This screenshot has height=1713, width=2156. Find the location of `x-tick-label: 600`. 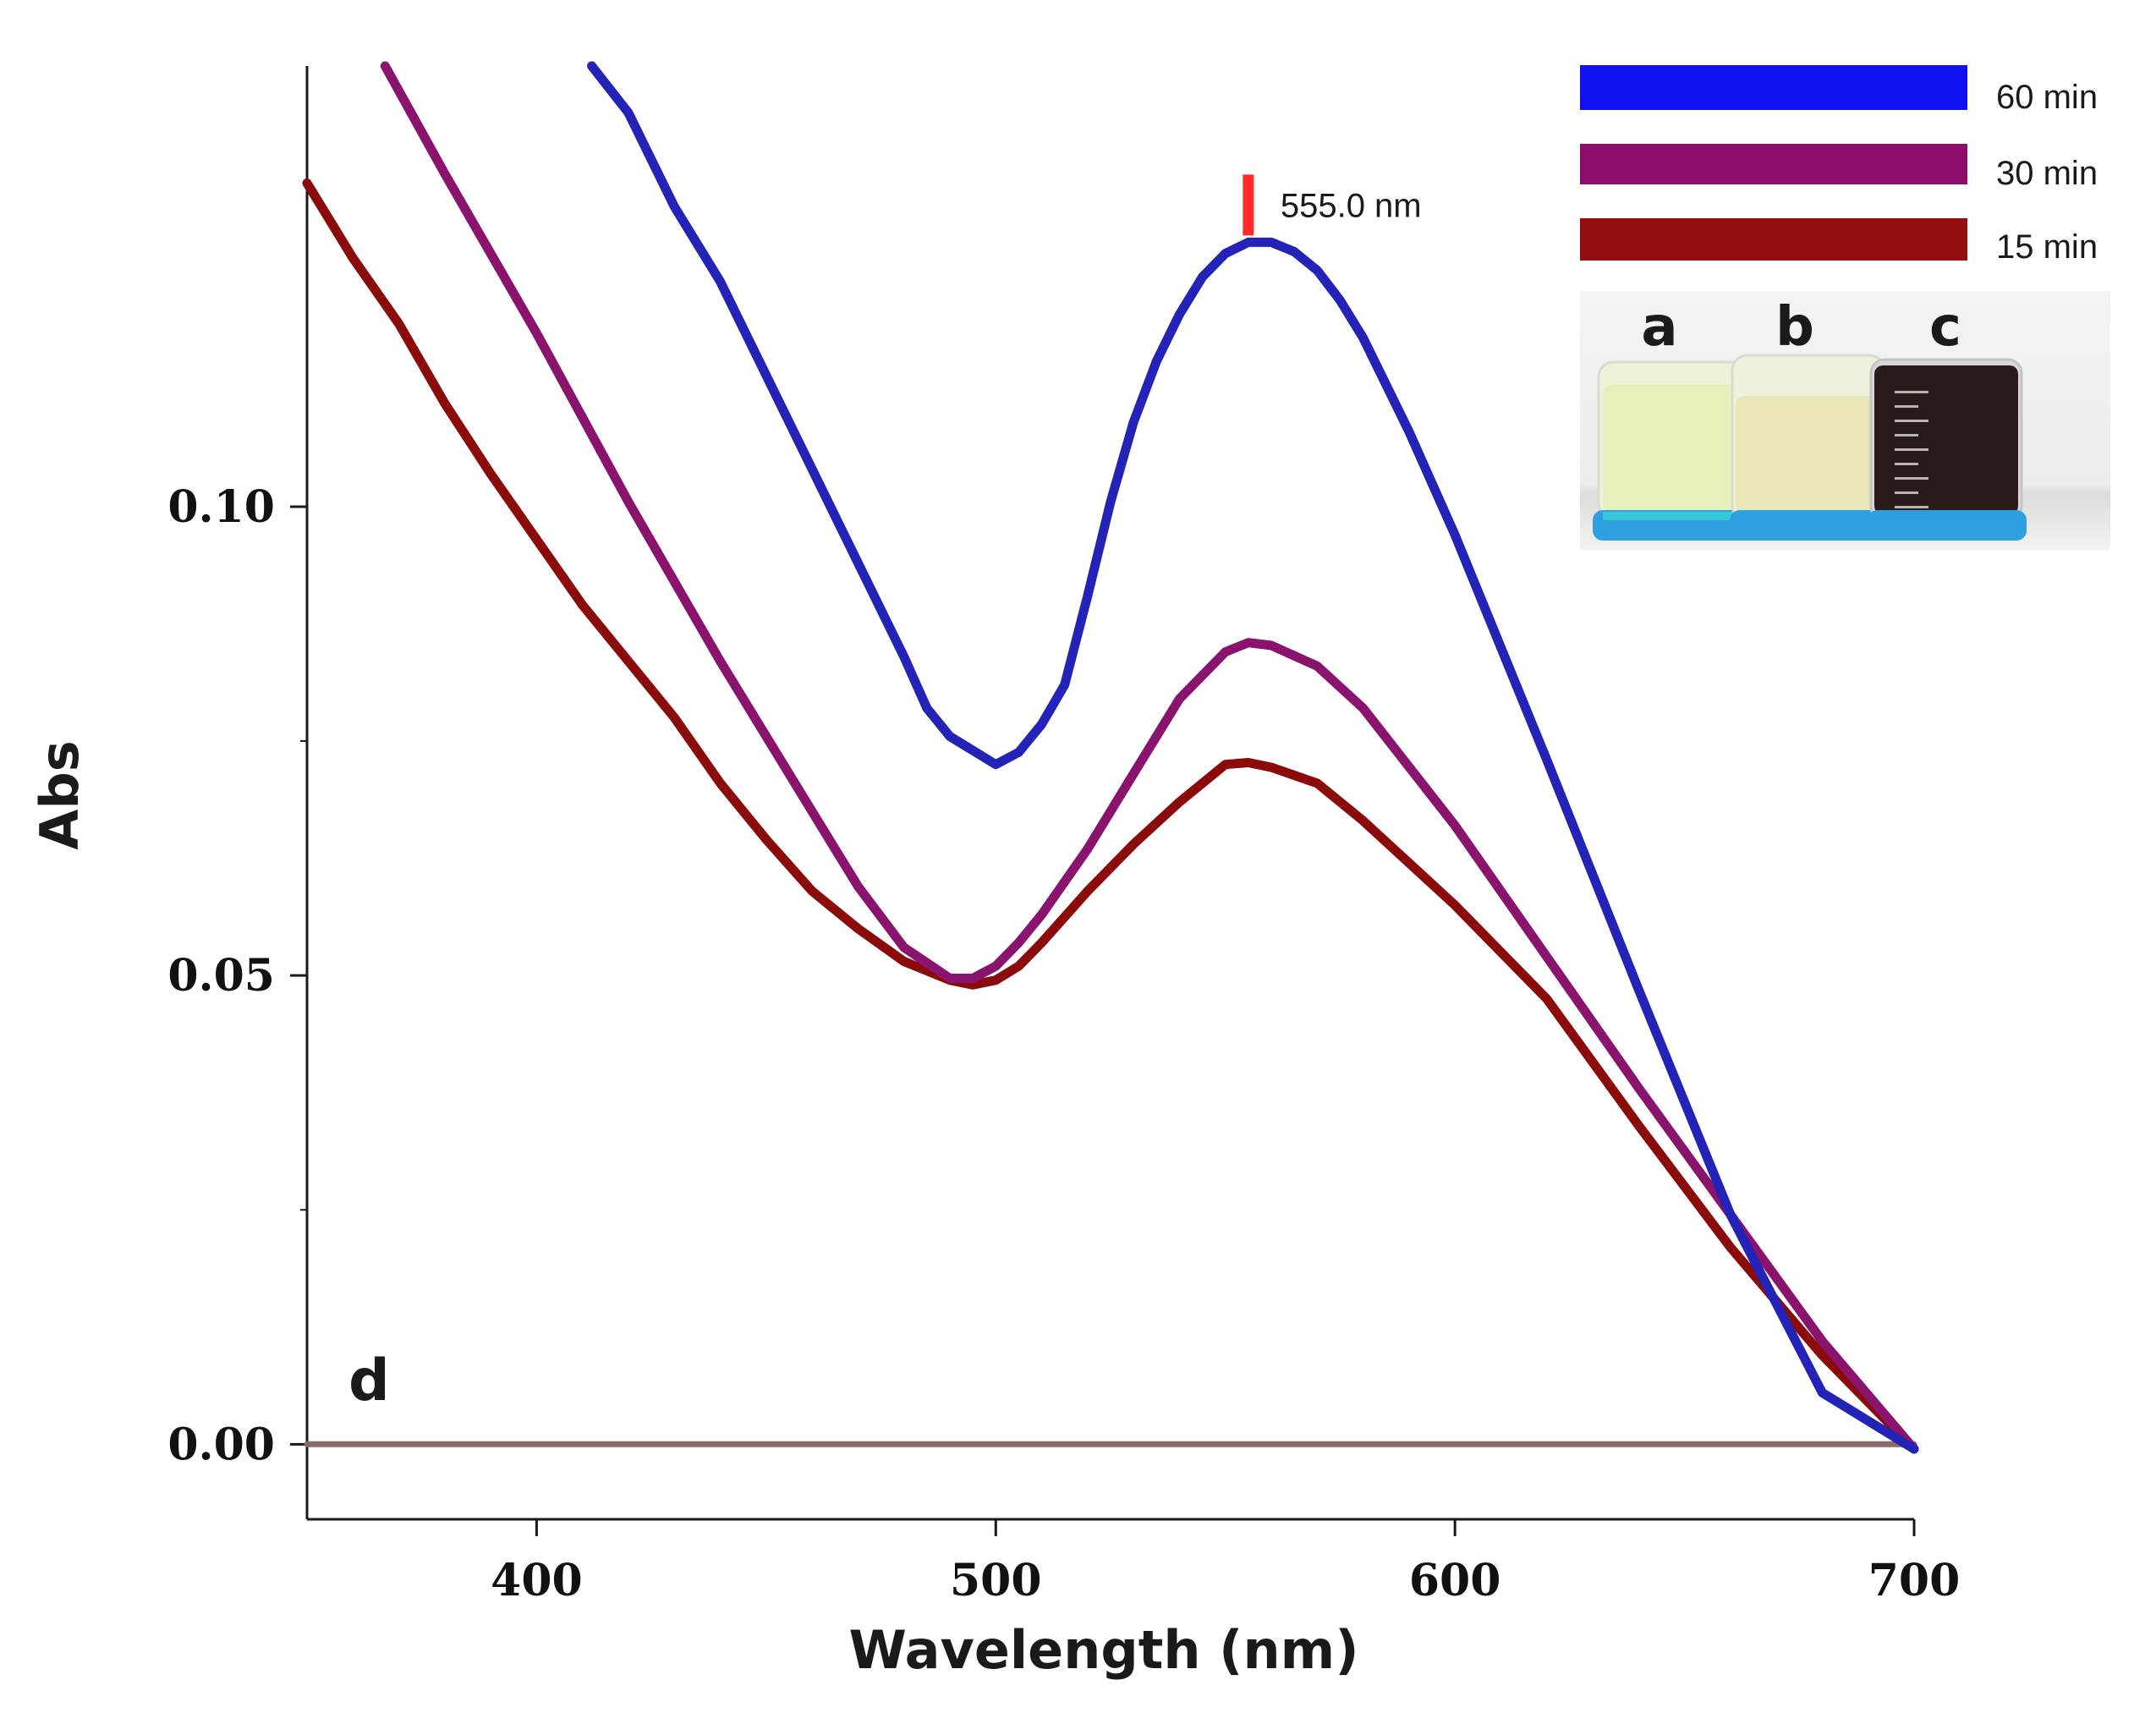

x-tick-label: 600 is located at coordinates (1455, 1580).